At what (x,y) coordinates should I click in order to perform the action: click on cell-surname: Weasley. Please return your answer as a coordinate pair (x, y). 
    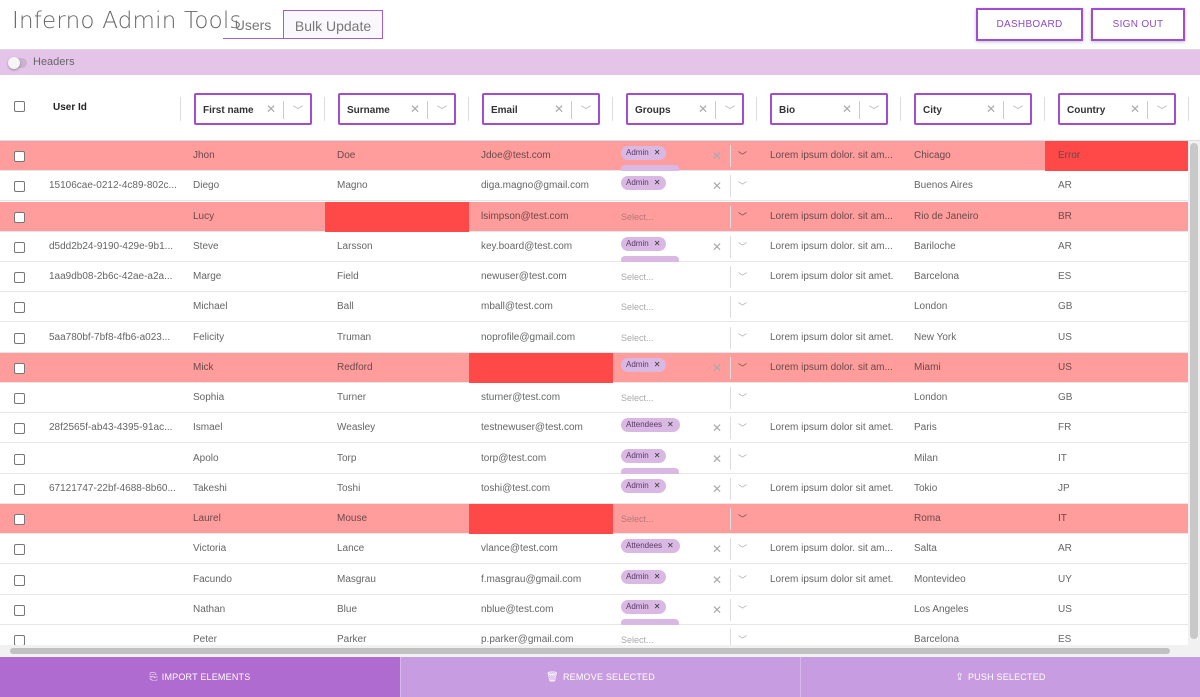
    Looking at the image, I should click on (356, 427).